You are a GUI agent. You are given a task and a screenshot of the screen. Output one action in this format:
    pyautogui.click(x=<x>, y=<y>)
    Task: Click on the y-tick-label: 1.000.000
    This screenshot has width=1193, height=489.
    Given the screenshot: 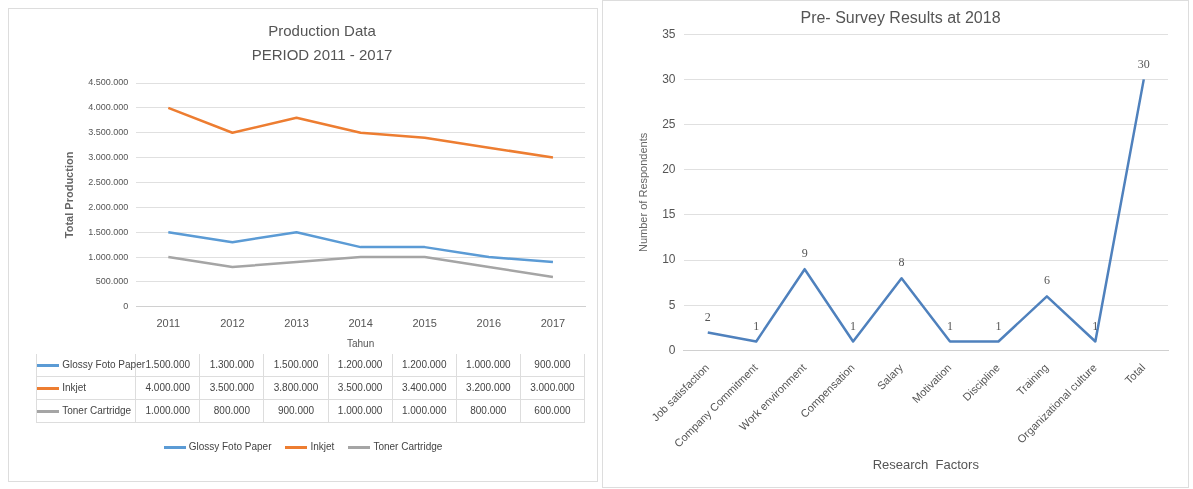 What is the action you would take?
    pyautogui.click(x=108, y=256)
    